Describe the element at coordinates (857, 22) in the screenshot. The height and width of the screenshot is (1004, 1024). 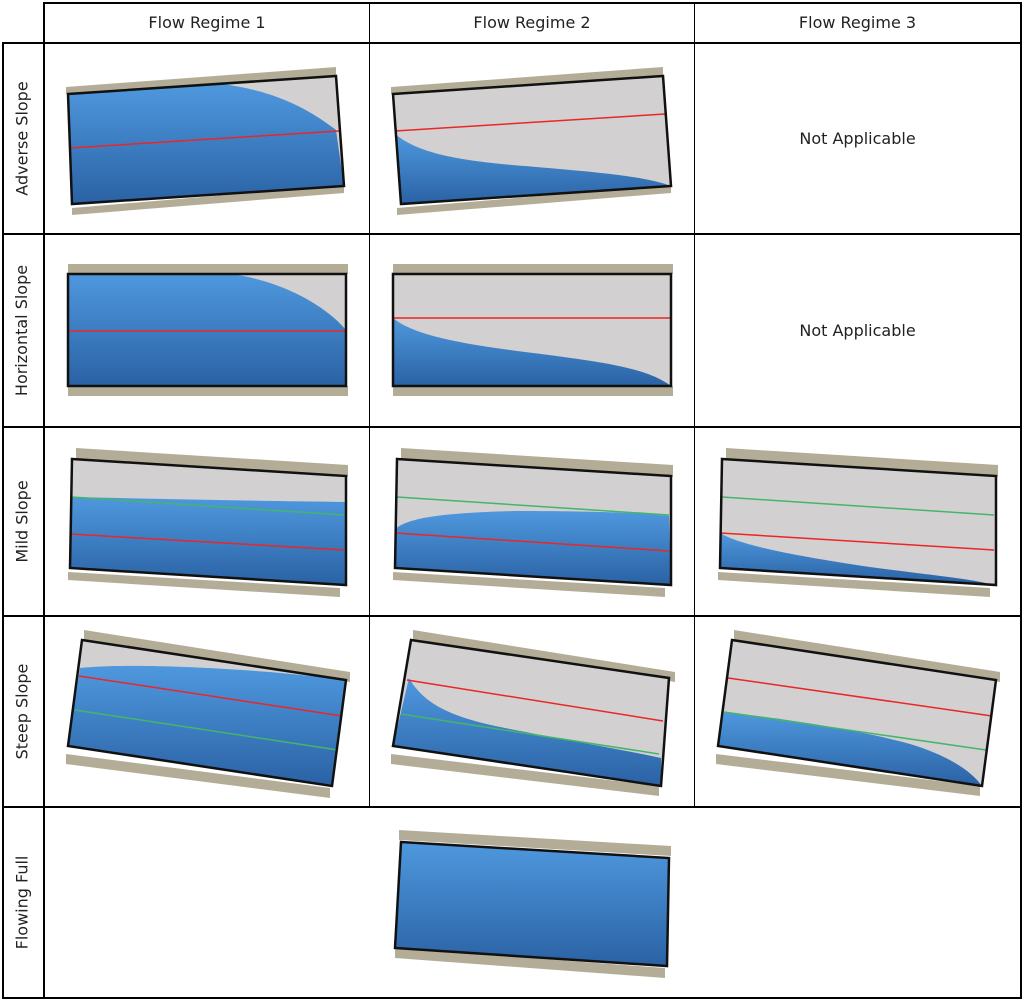
I see `column-header: Flow Regime 3` at that location.